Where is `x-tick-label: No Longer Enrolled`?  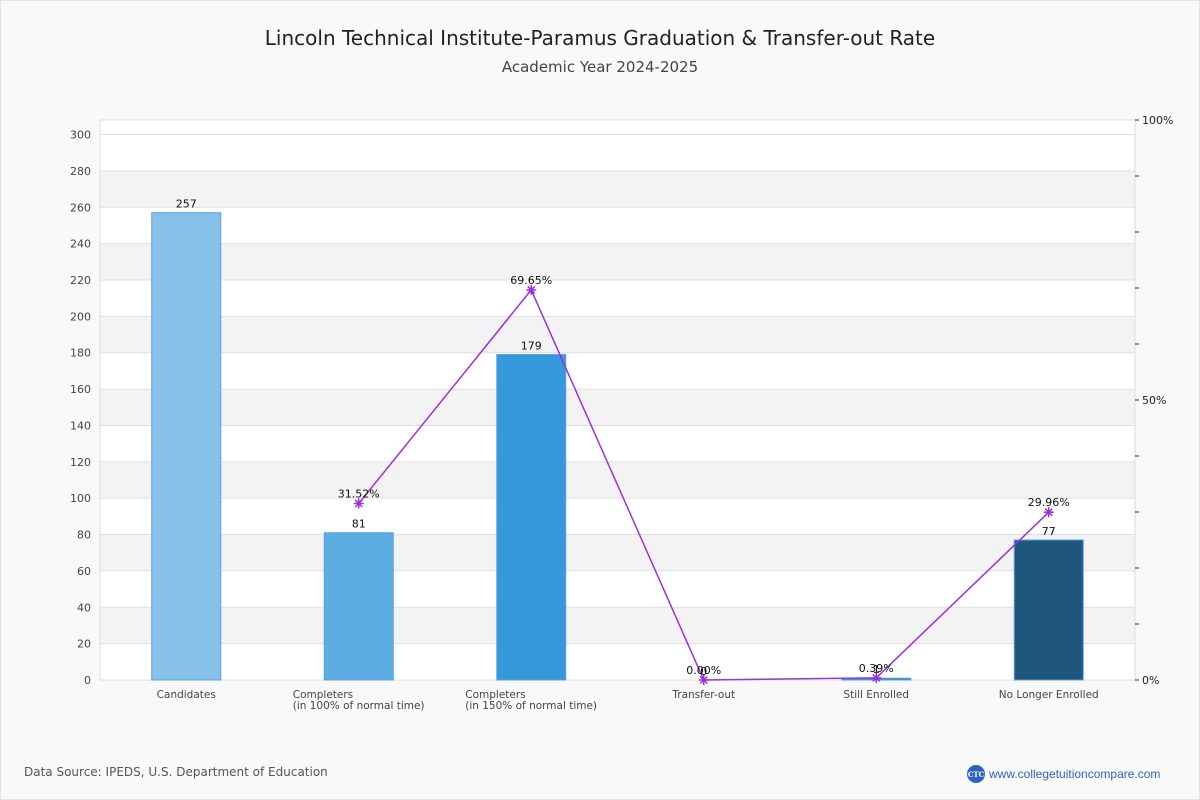
x-tick-label: No Longer Enrolled is located at coordinates (1049, 695).